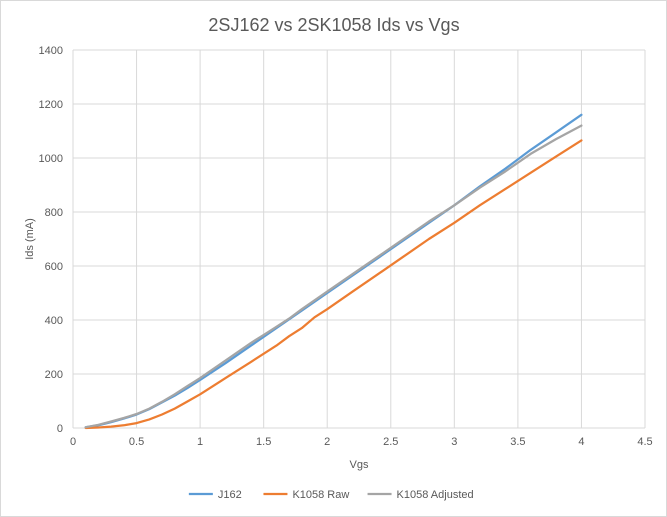  Describe the element at coordinates (517, 442) in the screenshot. I see `x-tick-label: 3.5` at that location.